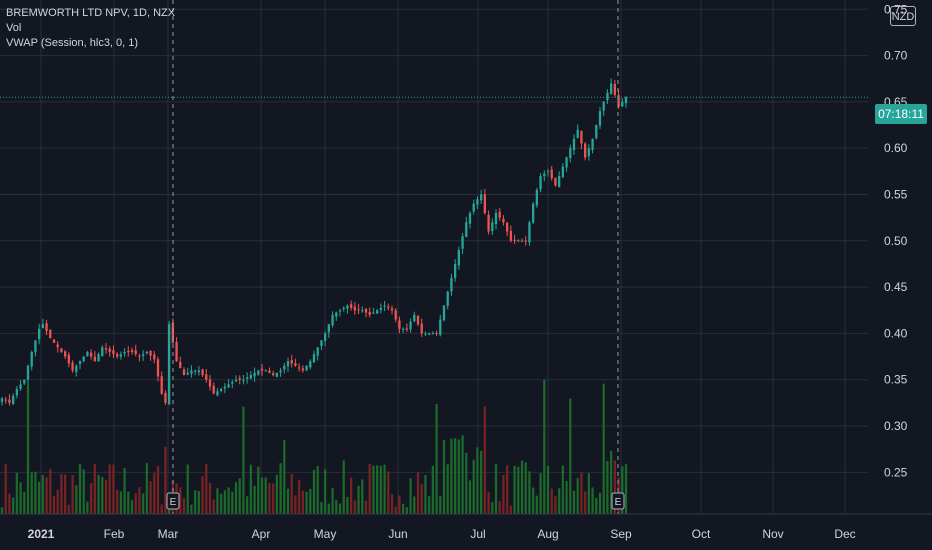 This screenshot has width=932, height=550. Describe the element at coordinates (168, 534) in the screenshot. I see `x-tick-label: Mar` at that location.